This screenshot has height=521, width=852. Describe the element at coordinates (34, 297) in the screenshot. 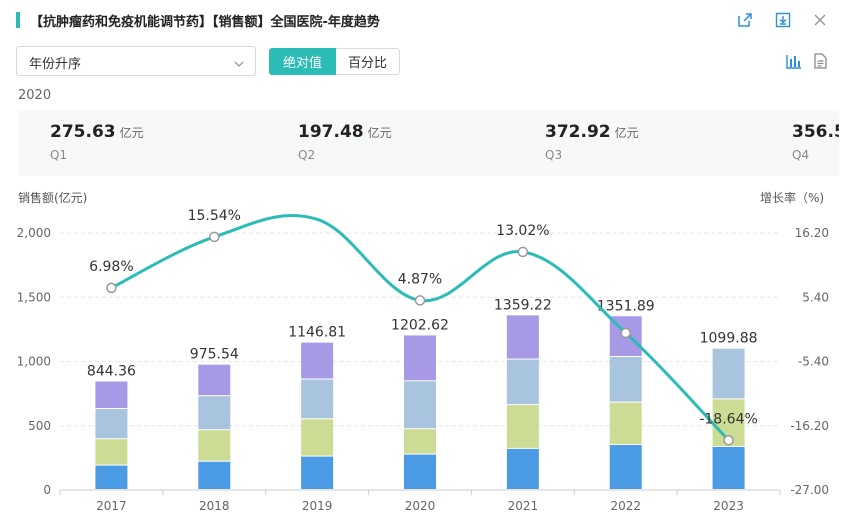

I see `y-tick-left: 1,500` at that location.